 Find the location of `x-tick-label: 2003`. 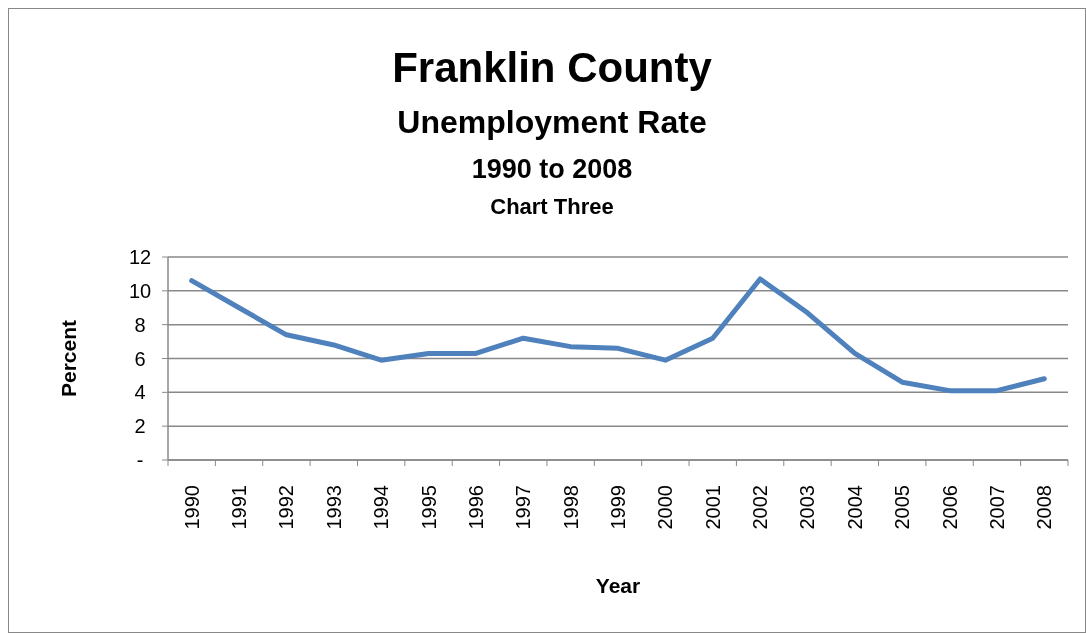

x-tick-label: 2003 is located at coordinates (807, 507).